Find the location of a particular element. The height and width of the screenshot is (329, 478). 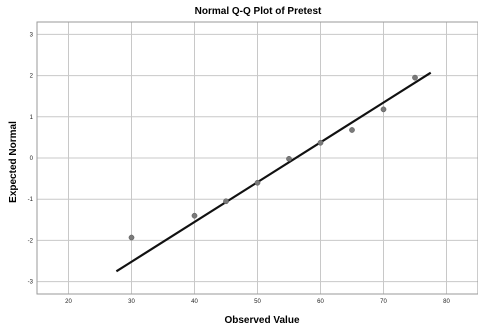

y-tick-label: 0 is located at coordinates (32, 159).